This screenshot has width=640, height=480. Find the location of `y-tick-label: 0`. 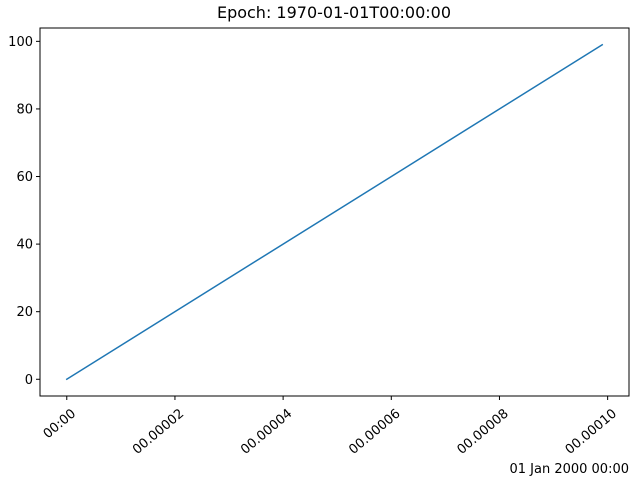

y-tick-label: 0 is located at coordinates (29, 380).